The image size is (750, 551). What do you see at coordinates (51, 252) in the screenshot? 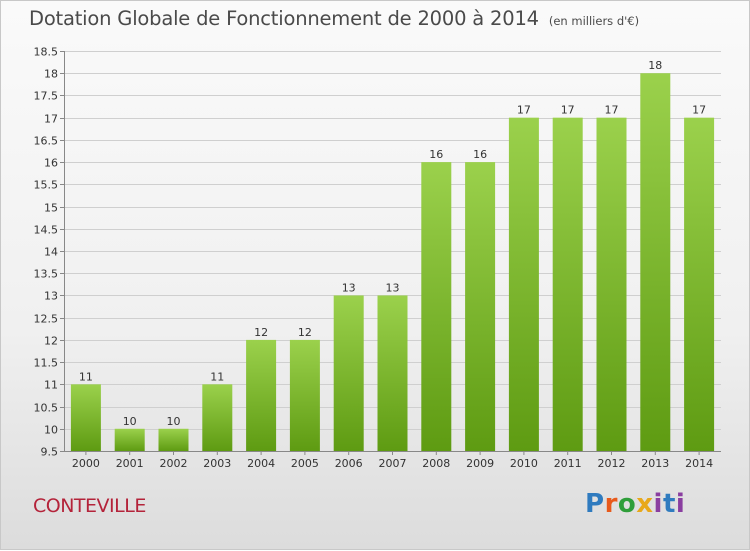
I see `y-tick-label: 14` at bounding box center [51, 252].